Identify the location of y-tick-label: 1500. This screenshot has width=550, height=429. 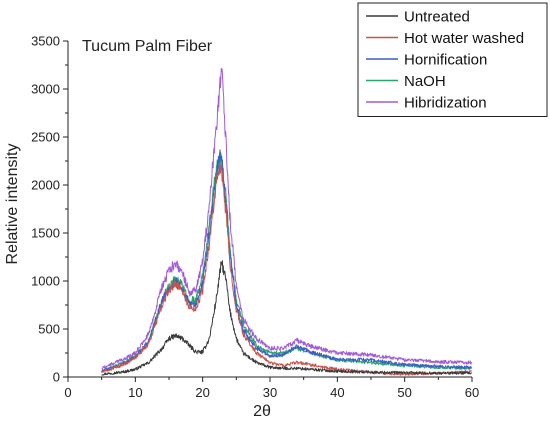
(45, 233).